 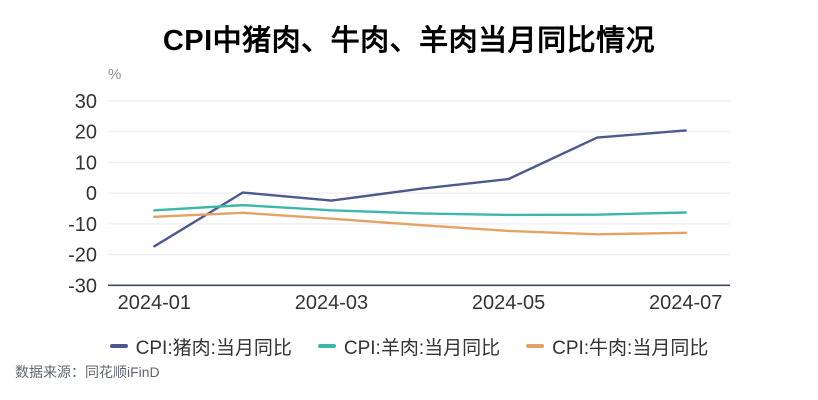 I want to click on legend: CPI:猪肉:当月同比 CPI:羊肉:当月同比 CPI:牛肉:当月同比, so click(x=409, y=346).